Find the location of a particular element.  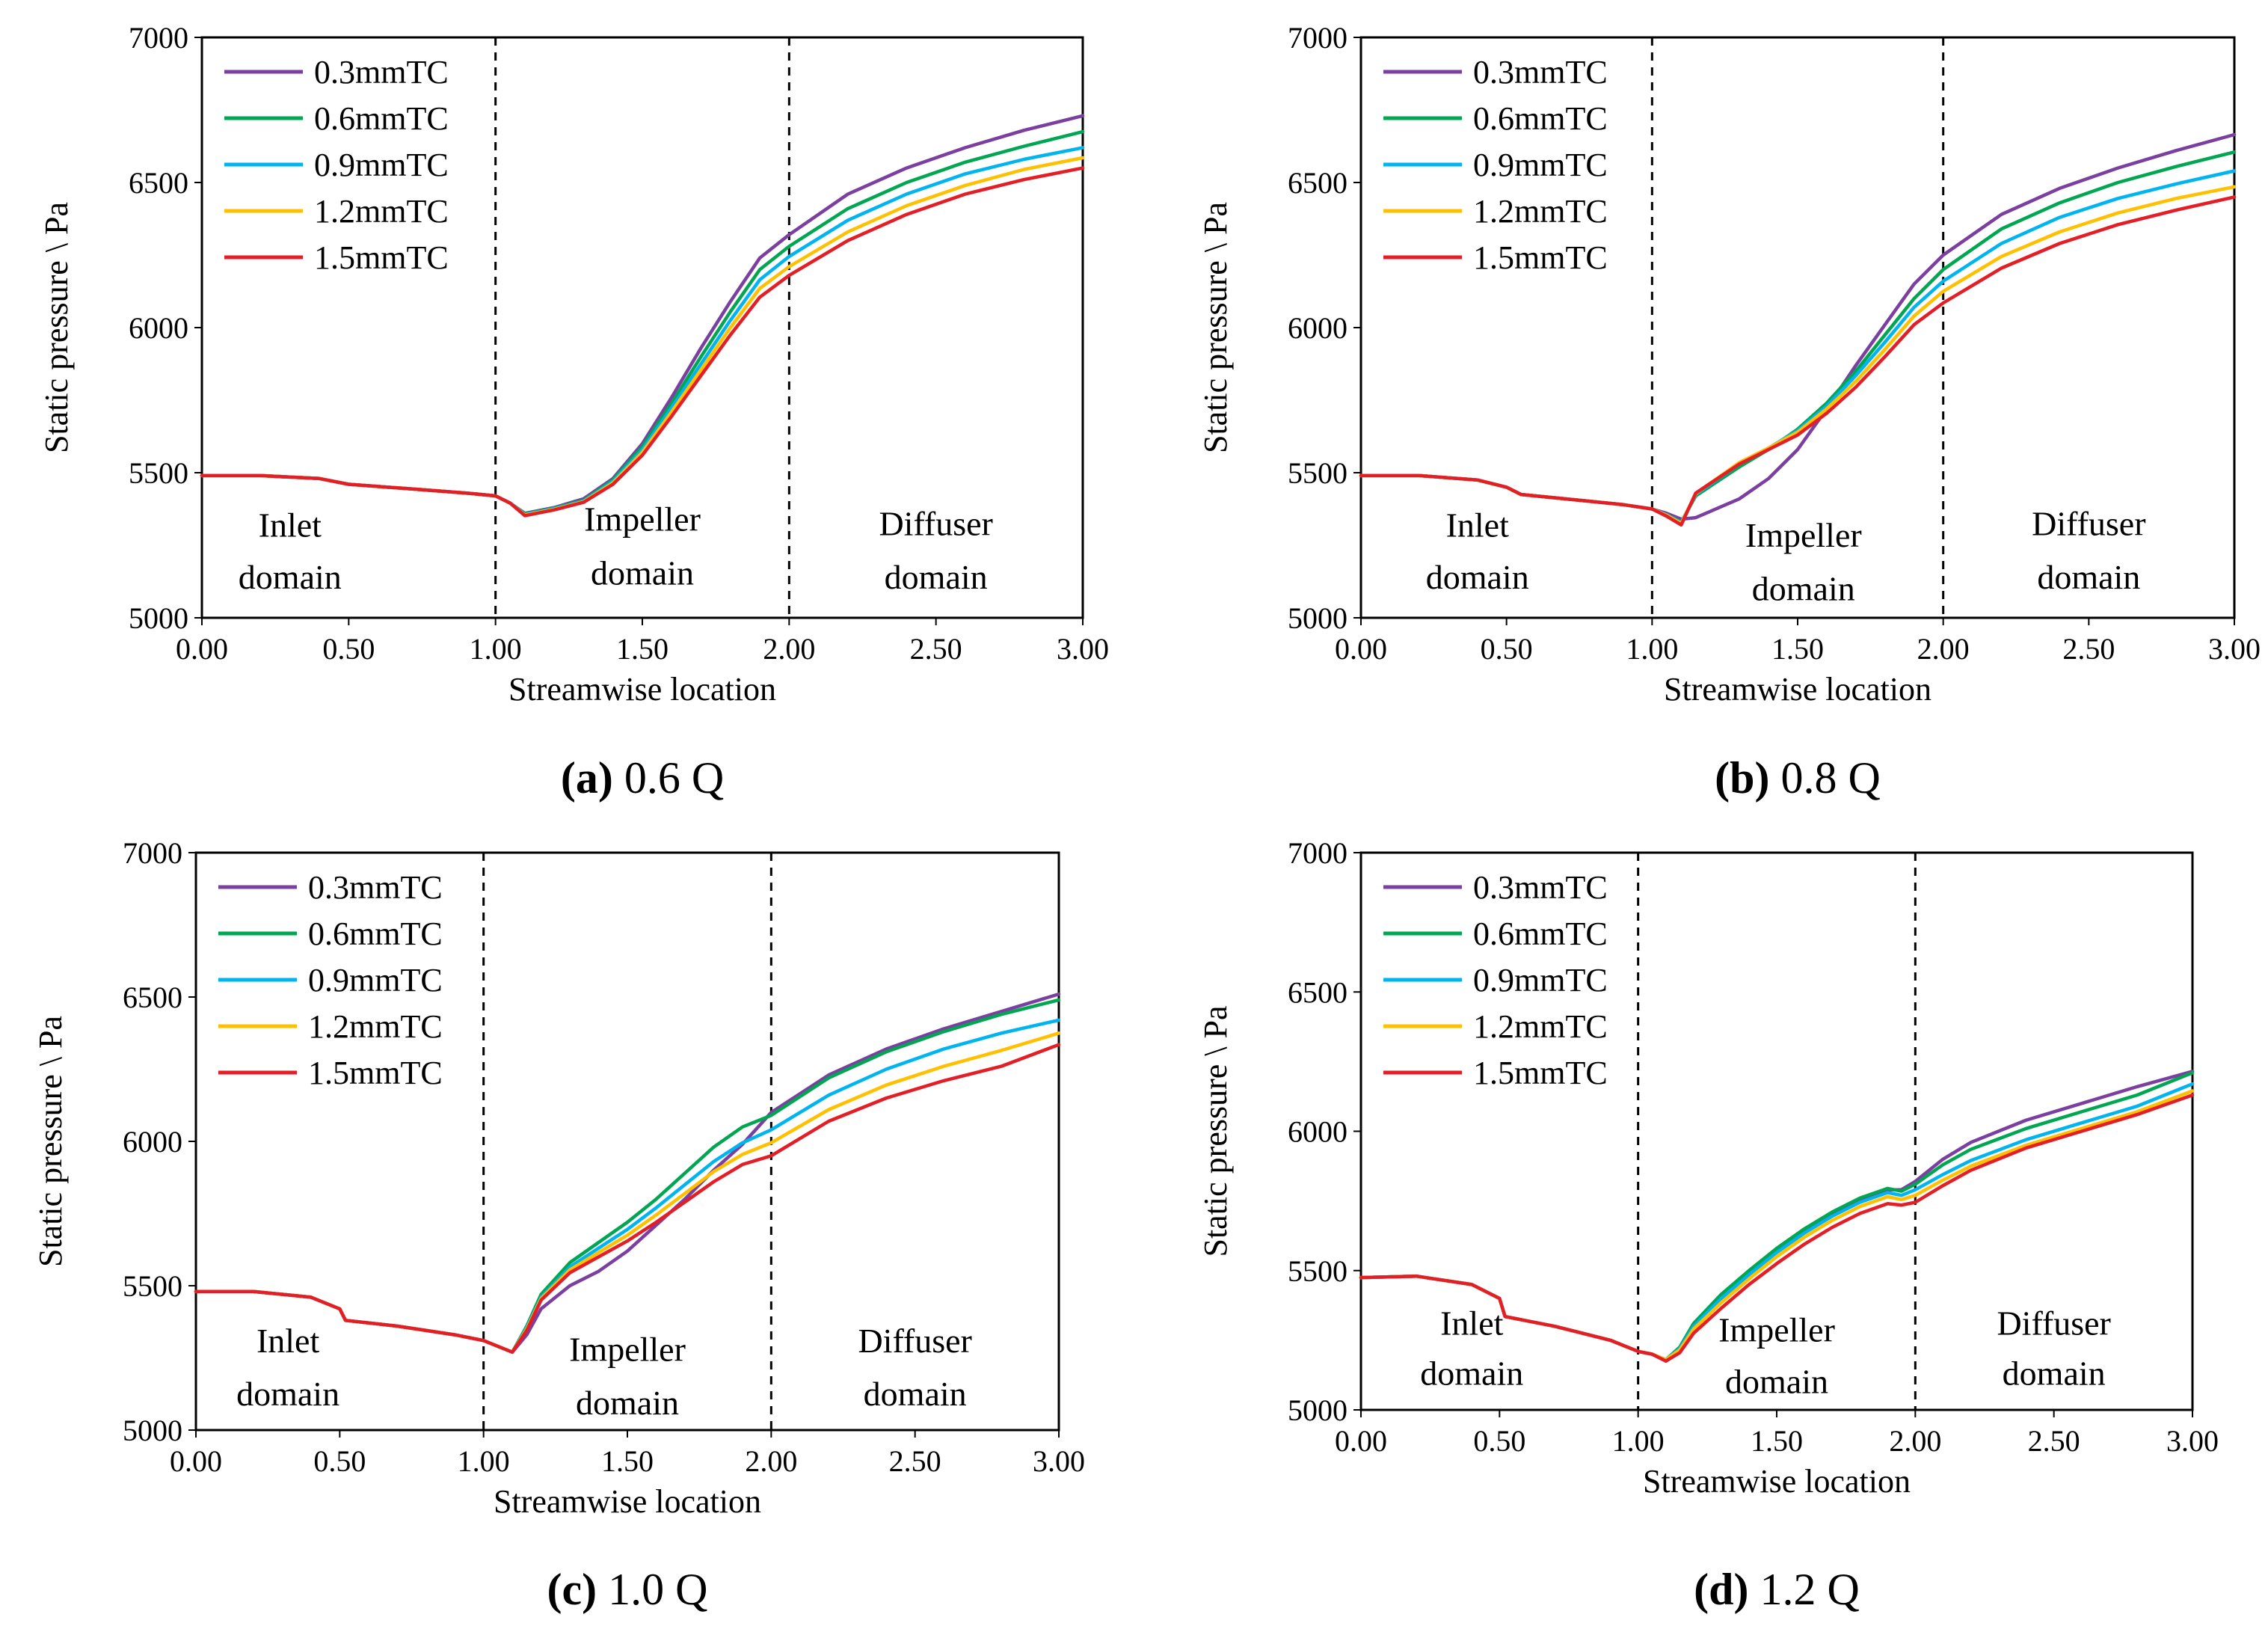

panel-caption-letter: (c) is located at coordinates (572, 1590).